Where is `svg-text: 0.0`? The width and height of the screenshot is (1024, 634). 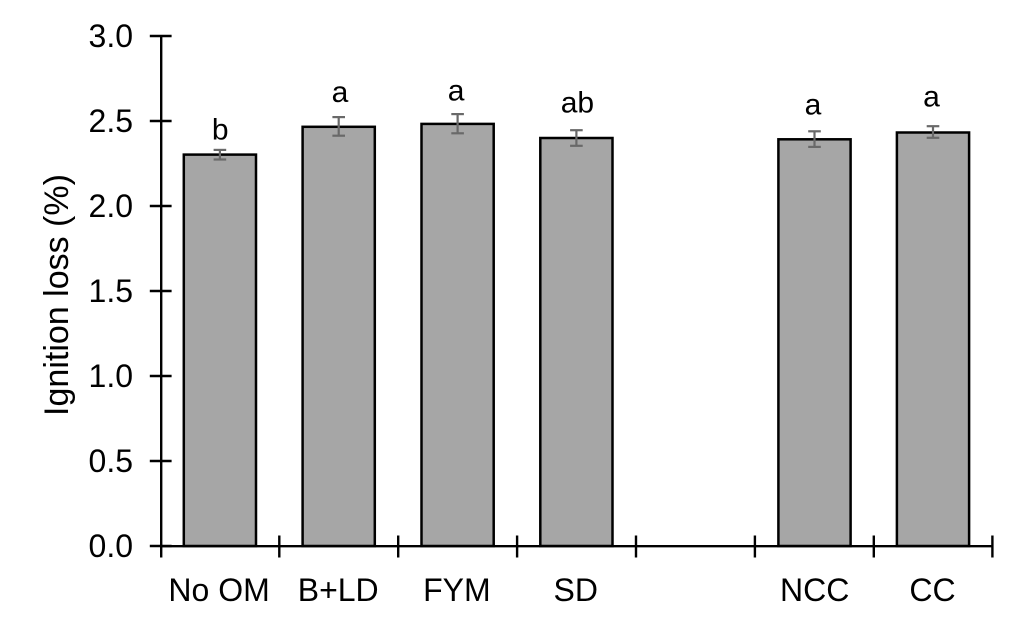 svg-text: 0.0 is located at coordinates (111, 546).